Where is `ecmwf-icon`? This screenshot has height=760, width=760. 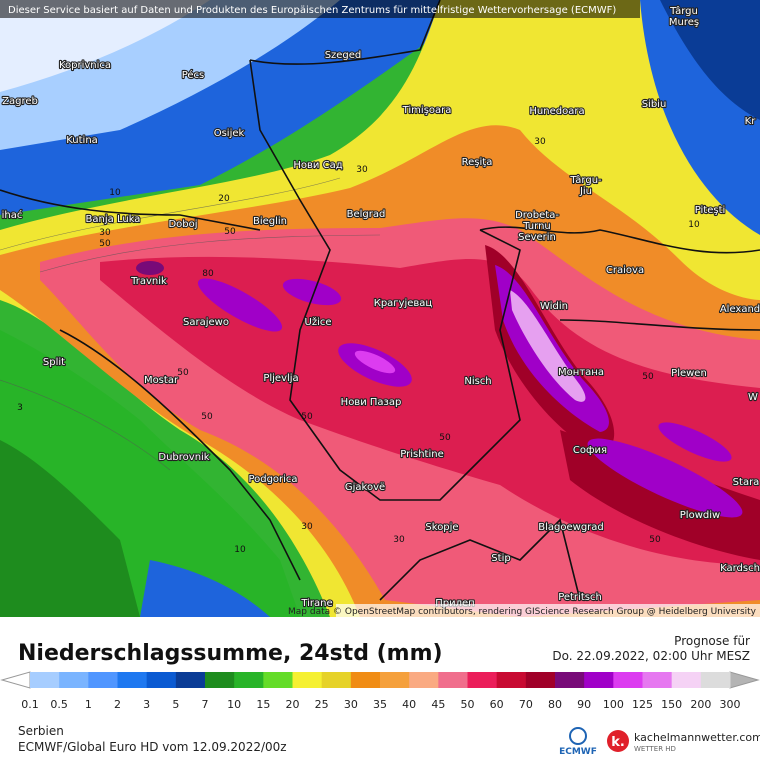 ecmwf-icon is located at coordinates (578, 736).